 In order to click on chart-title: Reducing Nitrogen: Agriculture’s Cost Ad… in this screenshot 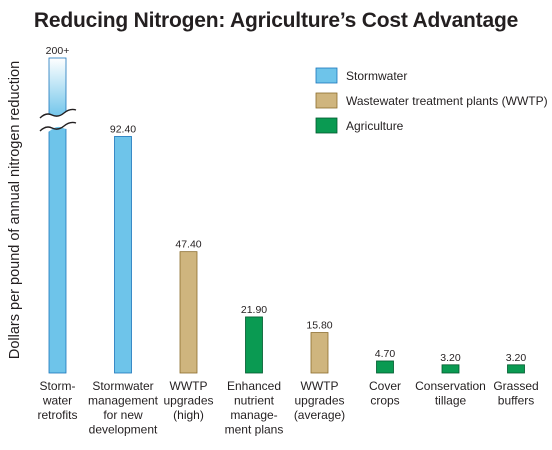, I will do `click(276, 20)`.